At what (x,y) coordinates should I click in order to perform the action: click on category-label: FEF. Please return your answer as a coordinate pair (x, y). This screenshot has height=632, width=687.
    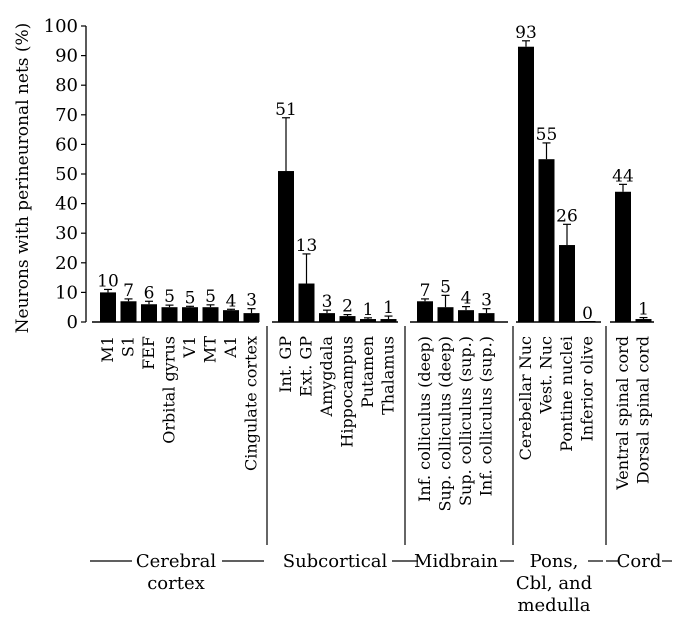
    Looking at the image, I should click on (148, 353).